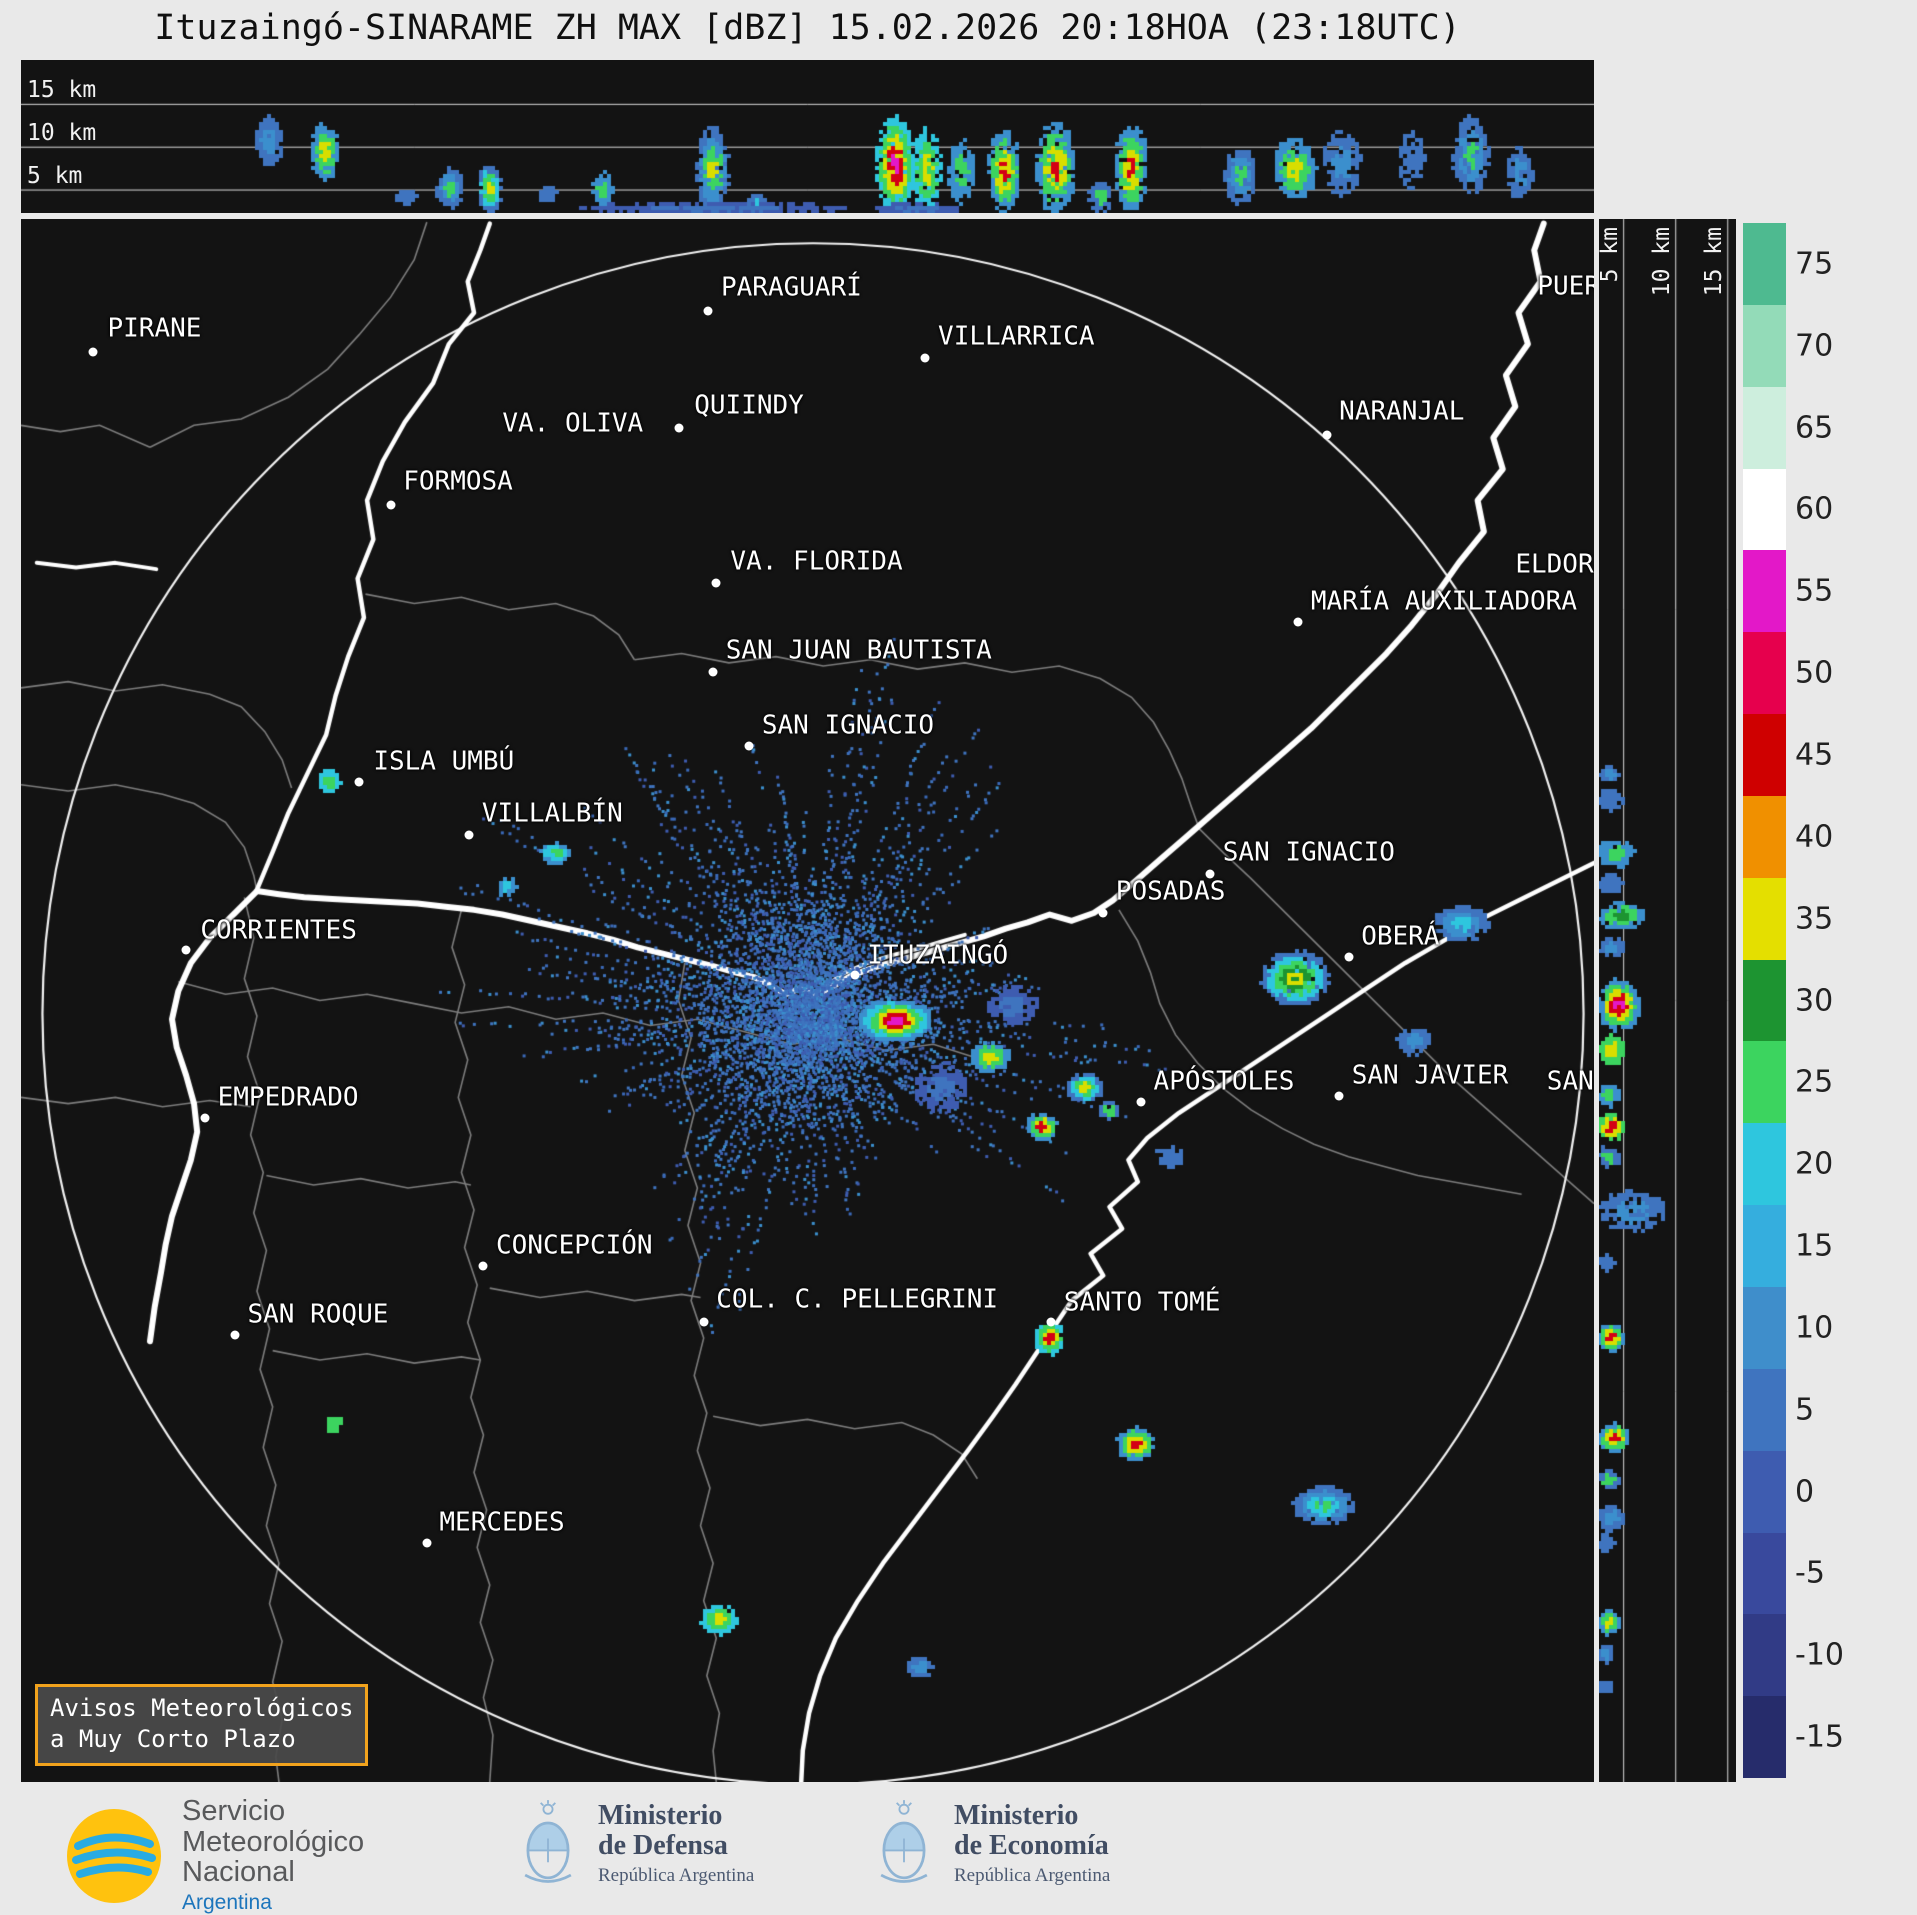 Image resolution: width=1917 pixels, height=1915 pixels. What do you see at coordinates (1814, 346) in the screenshot?
I see `colorbar-tick: 70` at bounding box center [1814, 346].